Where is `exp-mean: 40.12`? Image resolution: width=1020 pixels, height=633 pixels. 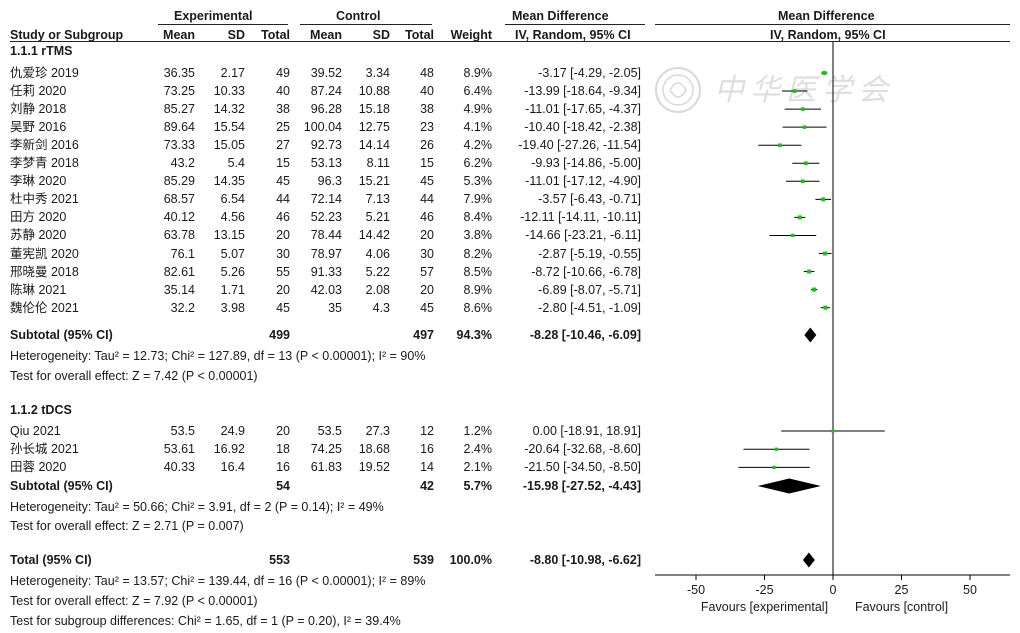 exp-mean: 40.12 is located at coordinates (179, 217).